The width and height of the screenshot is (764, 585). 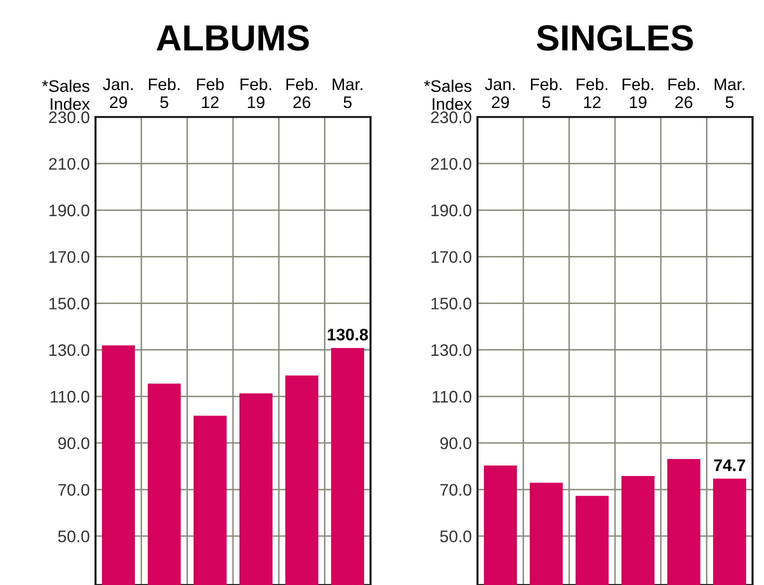 What do you see at coordinates (614, 38) in the screenshot?
I see `chart-title: SINGLES` at bounding box center [614, 38].